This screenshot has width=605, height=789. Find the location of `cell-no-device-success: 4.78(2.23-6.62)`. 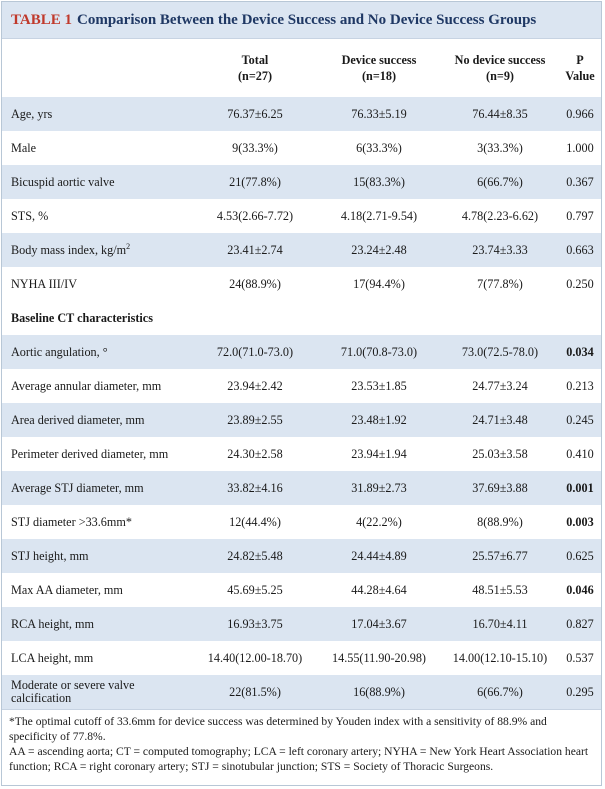

cell-no-device-success: 4.78(2.23-6.62) is located at coordinates (500, 215).